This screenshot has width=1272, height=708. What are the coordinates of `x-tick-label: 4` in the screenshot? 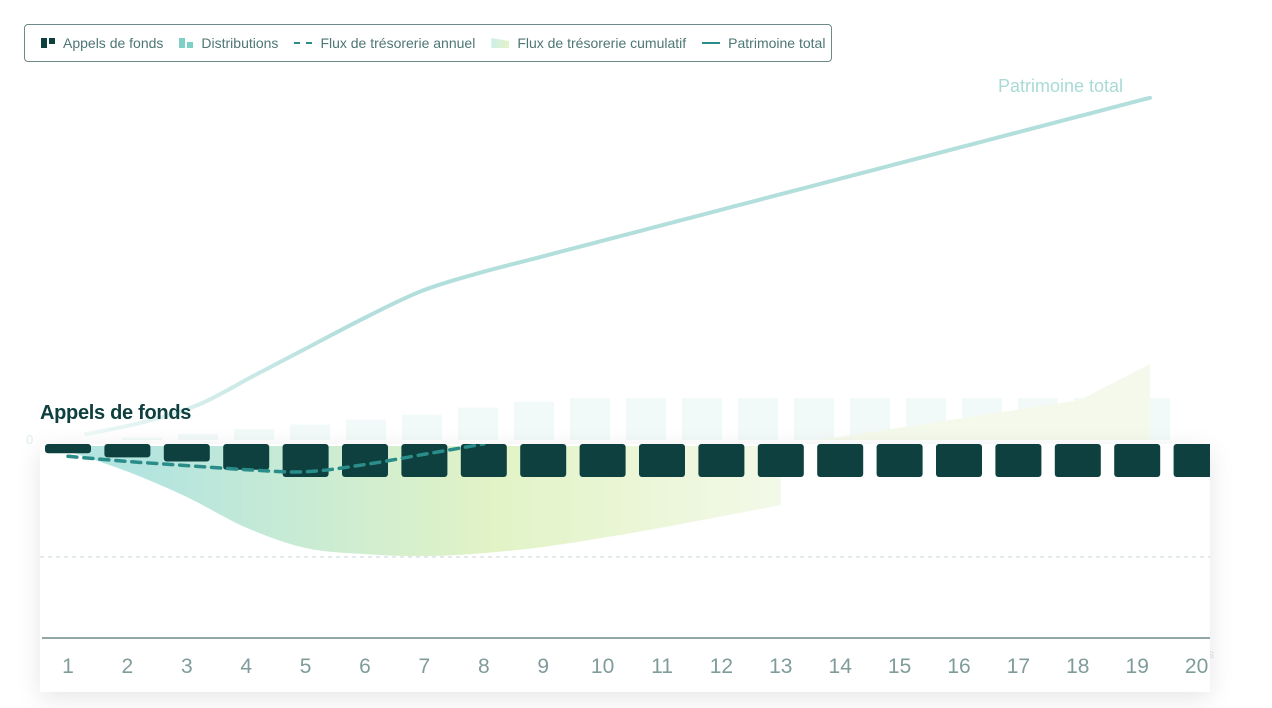 It's located at (246, 666).